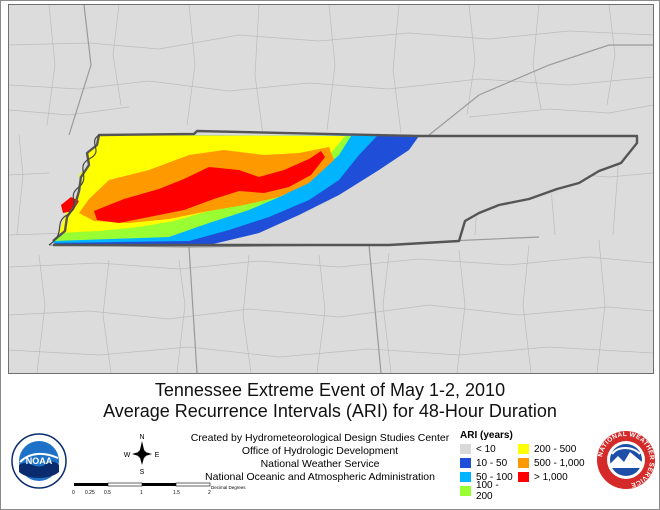 This screenshot has height=510, width=660. I want to click on credit-line: Office of Hydrologic Development, so click(320, 451).